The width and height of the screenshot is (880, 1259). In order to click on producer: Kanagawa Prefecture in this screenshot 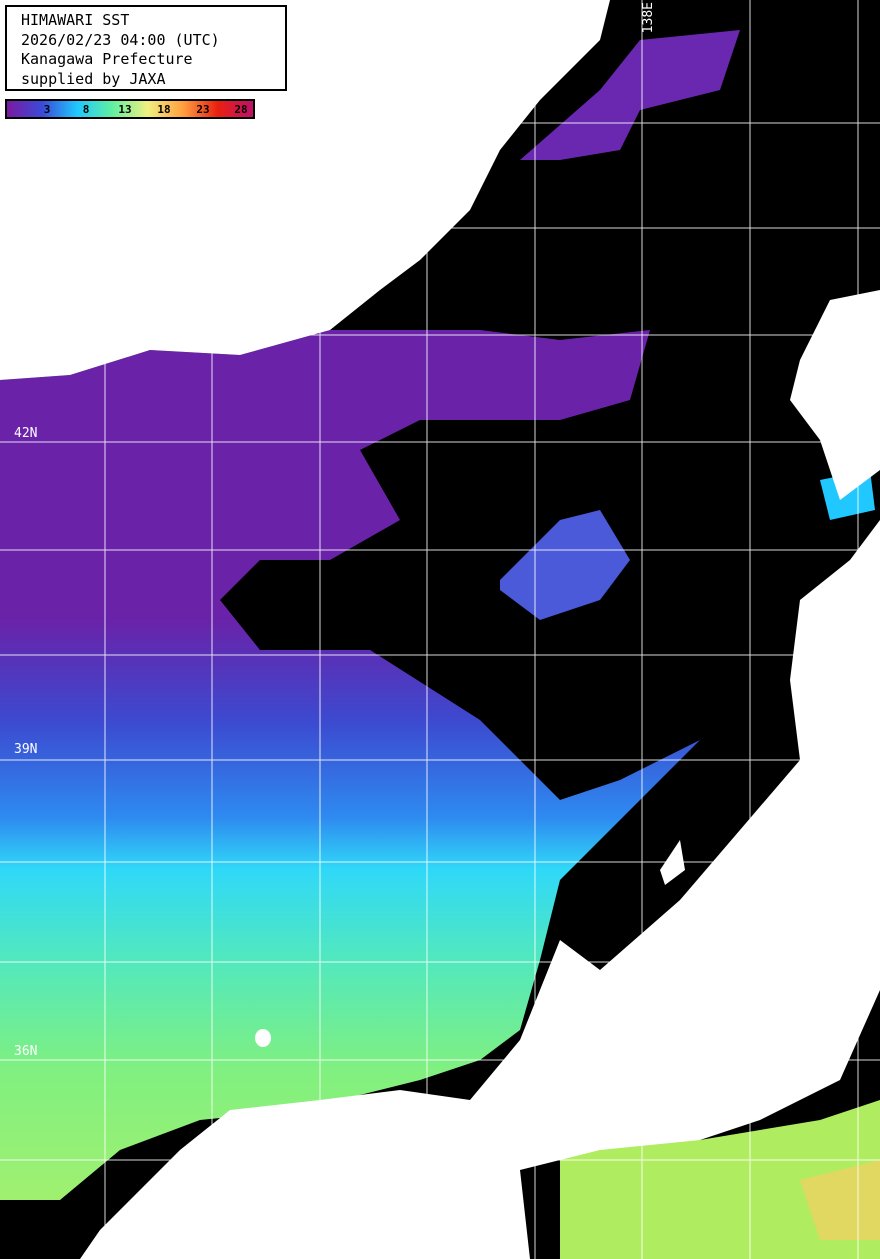, I will do `click(107, 59)`.